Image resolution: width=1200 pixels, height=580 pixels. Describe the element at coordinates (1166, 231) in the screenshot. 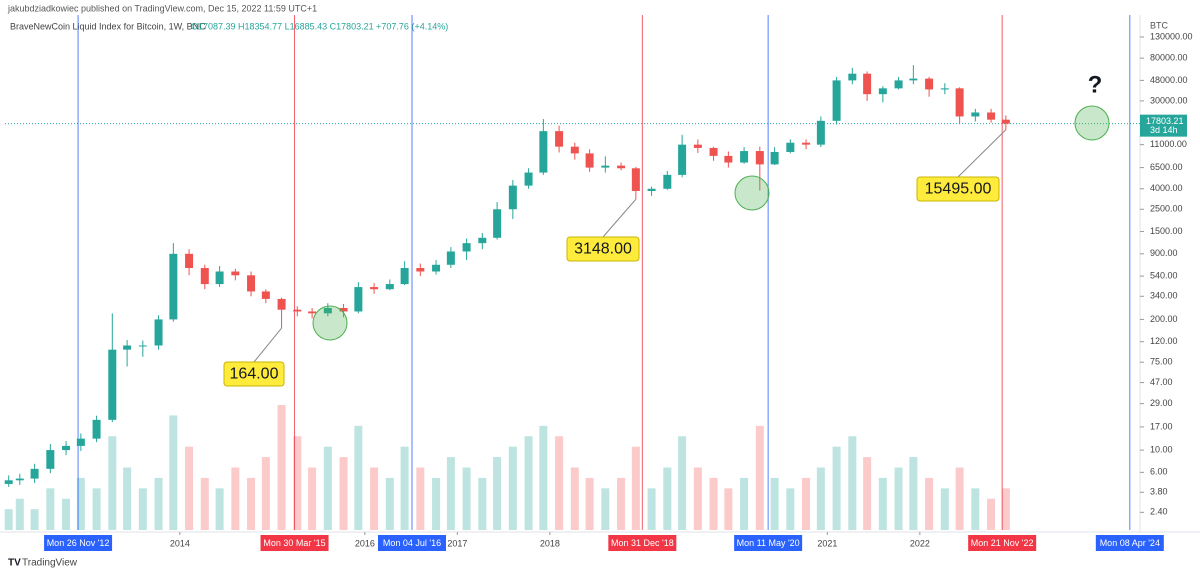

I see `y-tick-label: 1500.00` at that location.